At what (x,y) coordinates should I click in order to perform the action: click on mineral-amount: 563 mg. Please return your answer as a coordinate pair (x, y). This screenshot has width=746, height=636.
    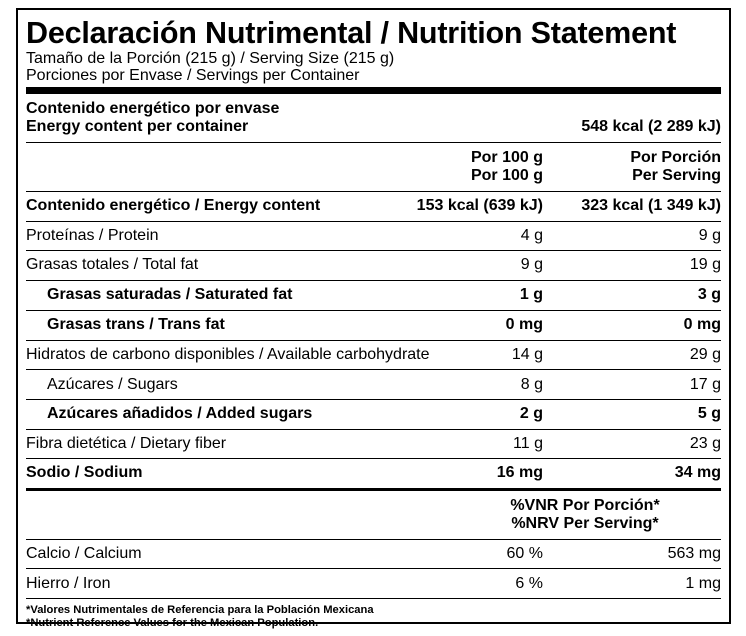
    Looking at the image, I should click on (694, 554).